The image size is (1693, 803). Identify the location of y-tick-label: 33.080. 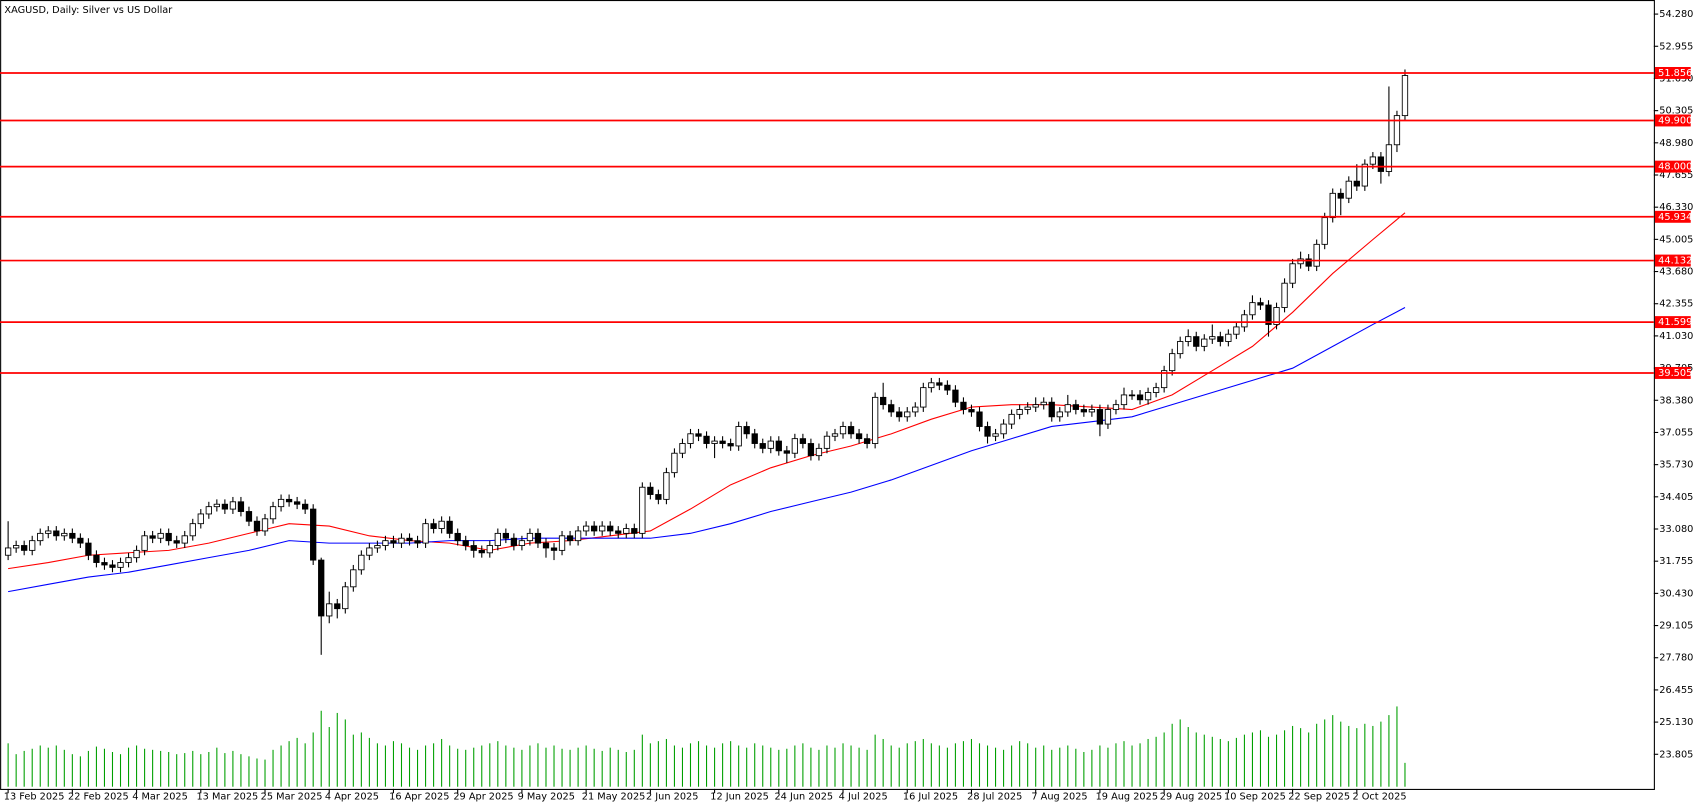
(1676, 529).